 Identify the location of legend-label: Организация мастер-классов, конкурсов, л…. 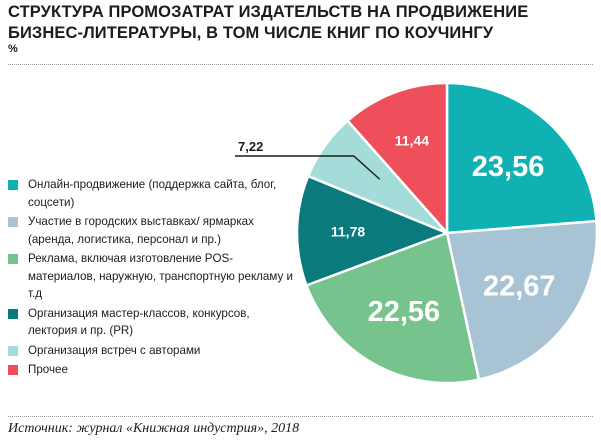
(139, 322).